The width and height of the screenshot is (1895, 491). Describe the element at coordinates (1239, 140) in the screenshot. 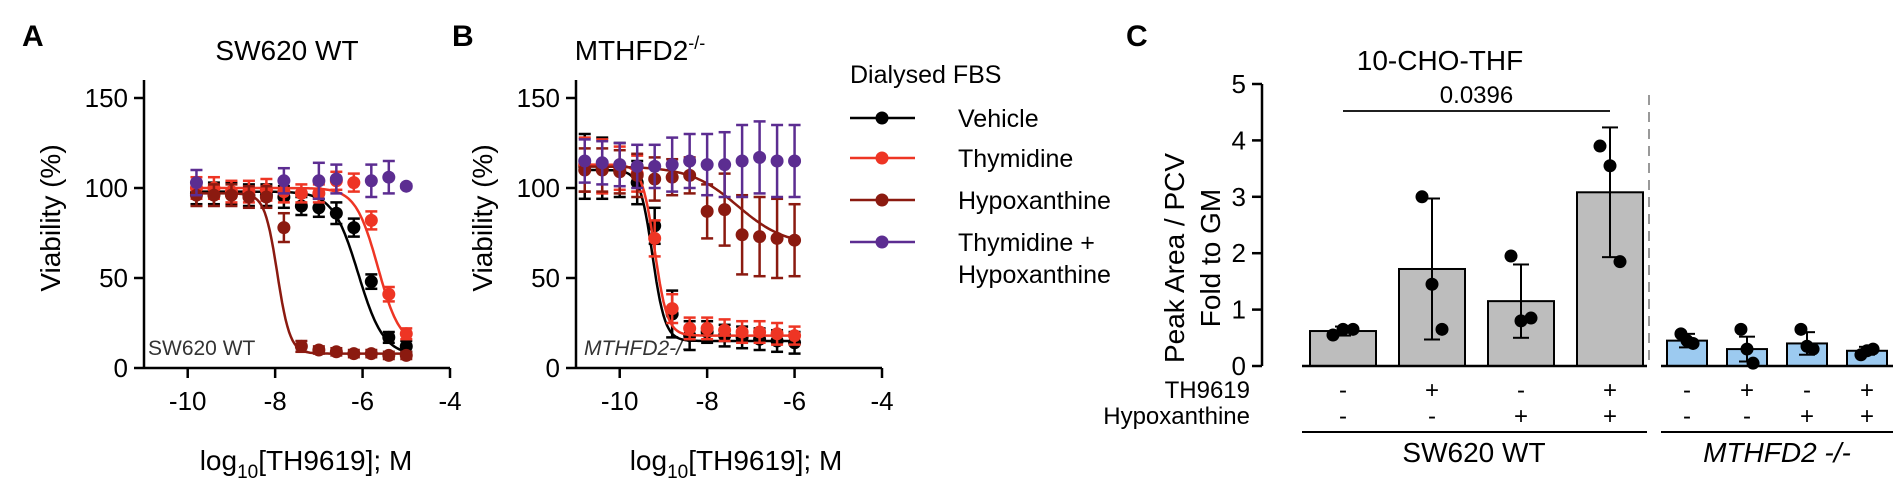

I see `panel-c-ytick-label-4: 4` at that location.